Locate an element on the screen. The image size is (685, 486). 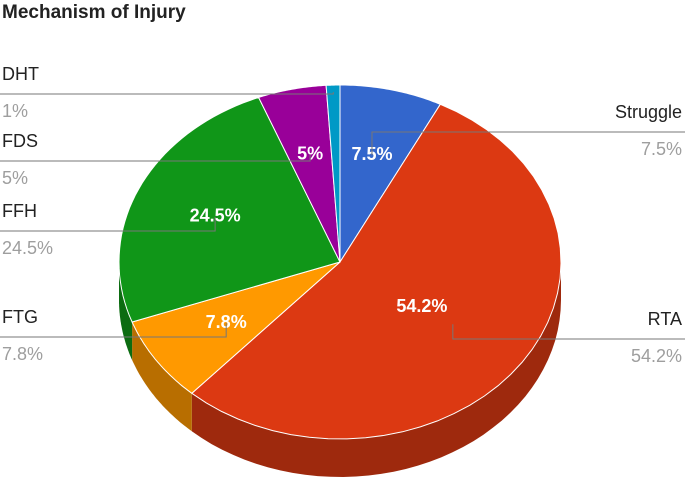
value-label: 24.5% is located at coordinates (27, 248).